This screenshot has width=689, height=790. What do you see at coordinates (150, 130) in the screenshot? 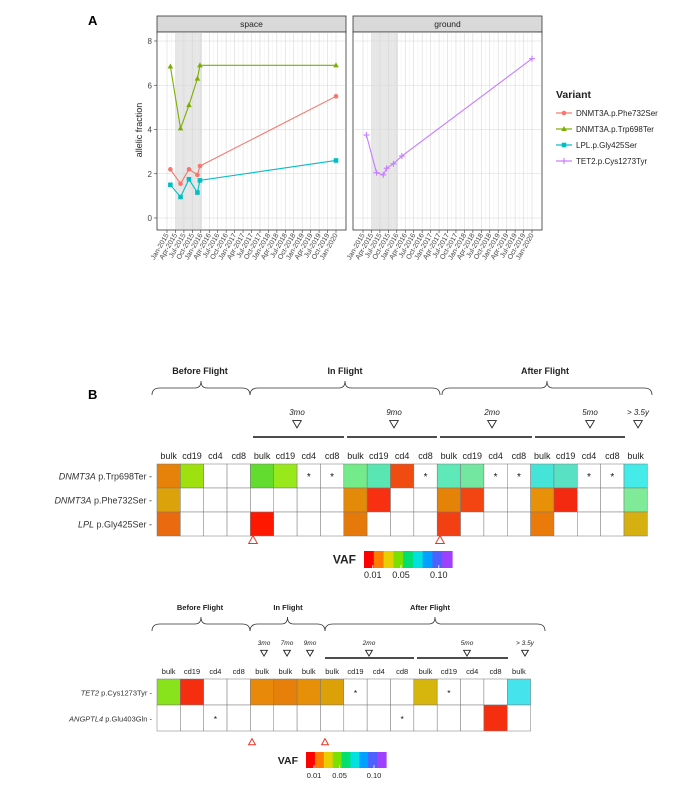
I see `y-tick-label: 4` at bounding box center [150, 130].